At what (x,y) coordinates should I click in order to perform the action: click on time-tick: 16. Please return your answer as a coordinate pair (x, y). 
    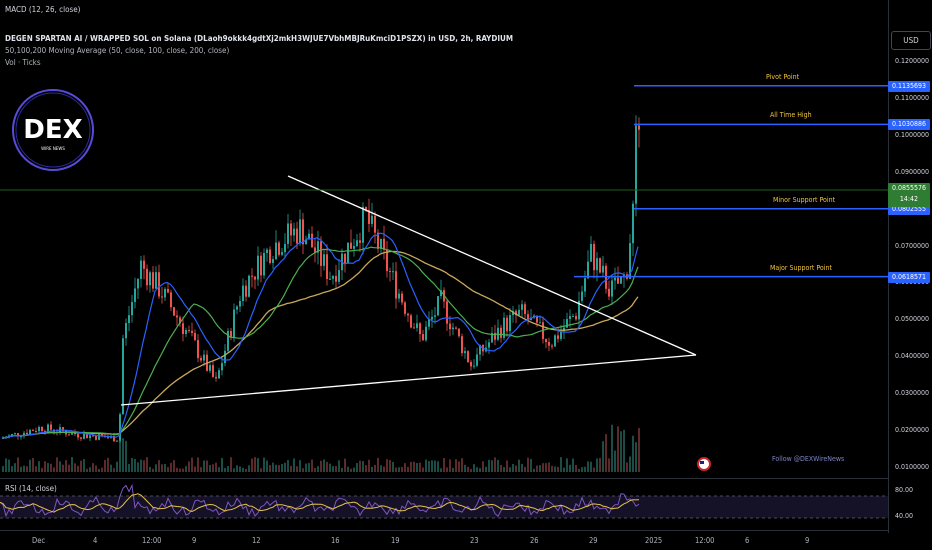
    Looking at the image, I should click on (335, 540).